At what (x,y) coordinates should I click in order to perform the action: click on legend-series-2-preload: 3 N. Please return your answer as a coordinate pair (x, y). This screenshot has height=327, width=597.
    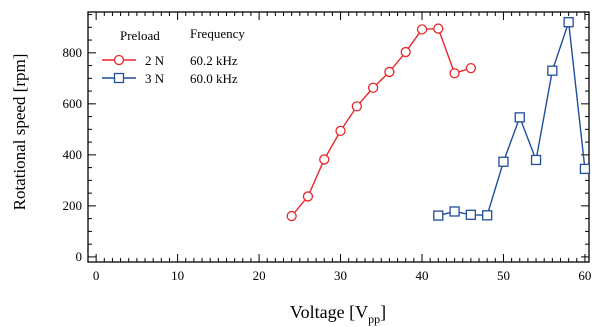
    Looking at the image, I should click on (155, 78).